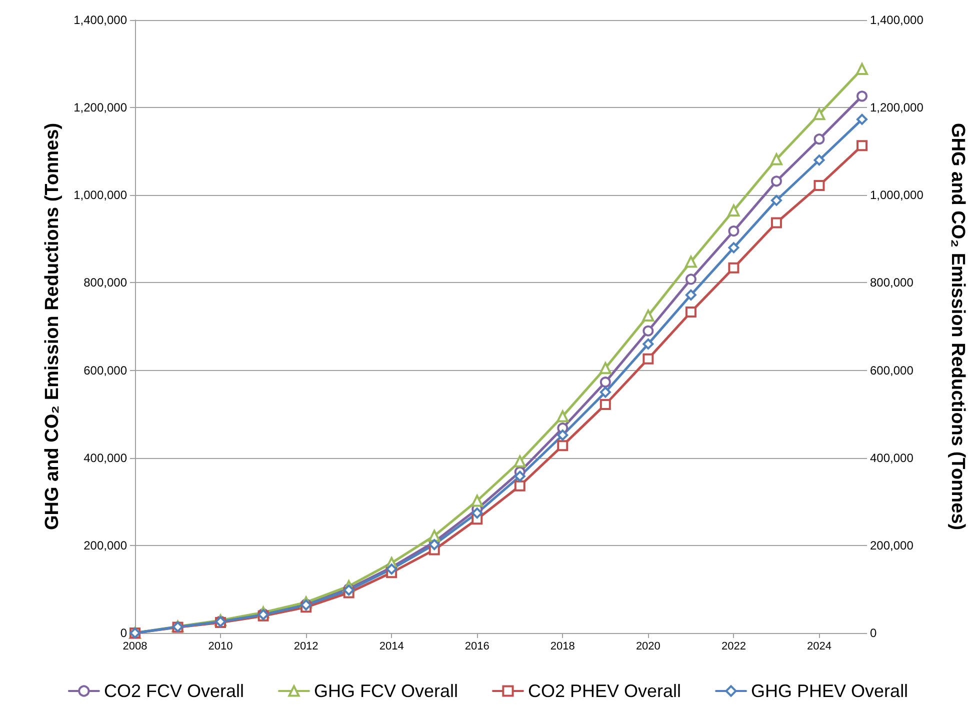 Image resolution: width=976 pixels, height=713 pixels. I want to click on y-axis-title: GHG and CO₂ Emission Reductions (Tonnes), so click(53, 327).